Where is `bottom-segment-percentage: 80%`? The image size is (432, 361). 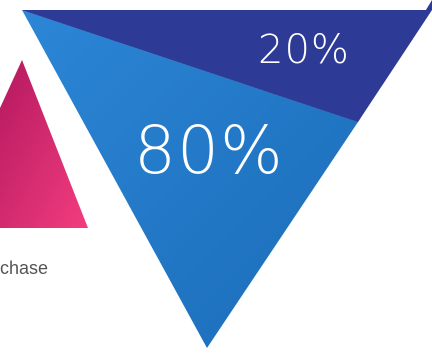 bottom-segment-percentage: 80% is located at coordinates (209, 150).